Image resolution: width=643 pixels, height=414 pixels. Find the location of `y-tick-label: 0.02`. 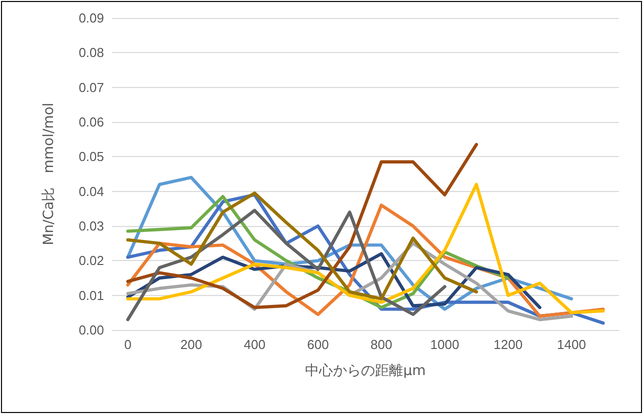

y-tick-label: 0.02 is located at coordinates (91, 260).